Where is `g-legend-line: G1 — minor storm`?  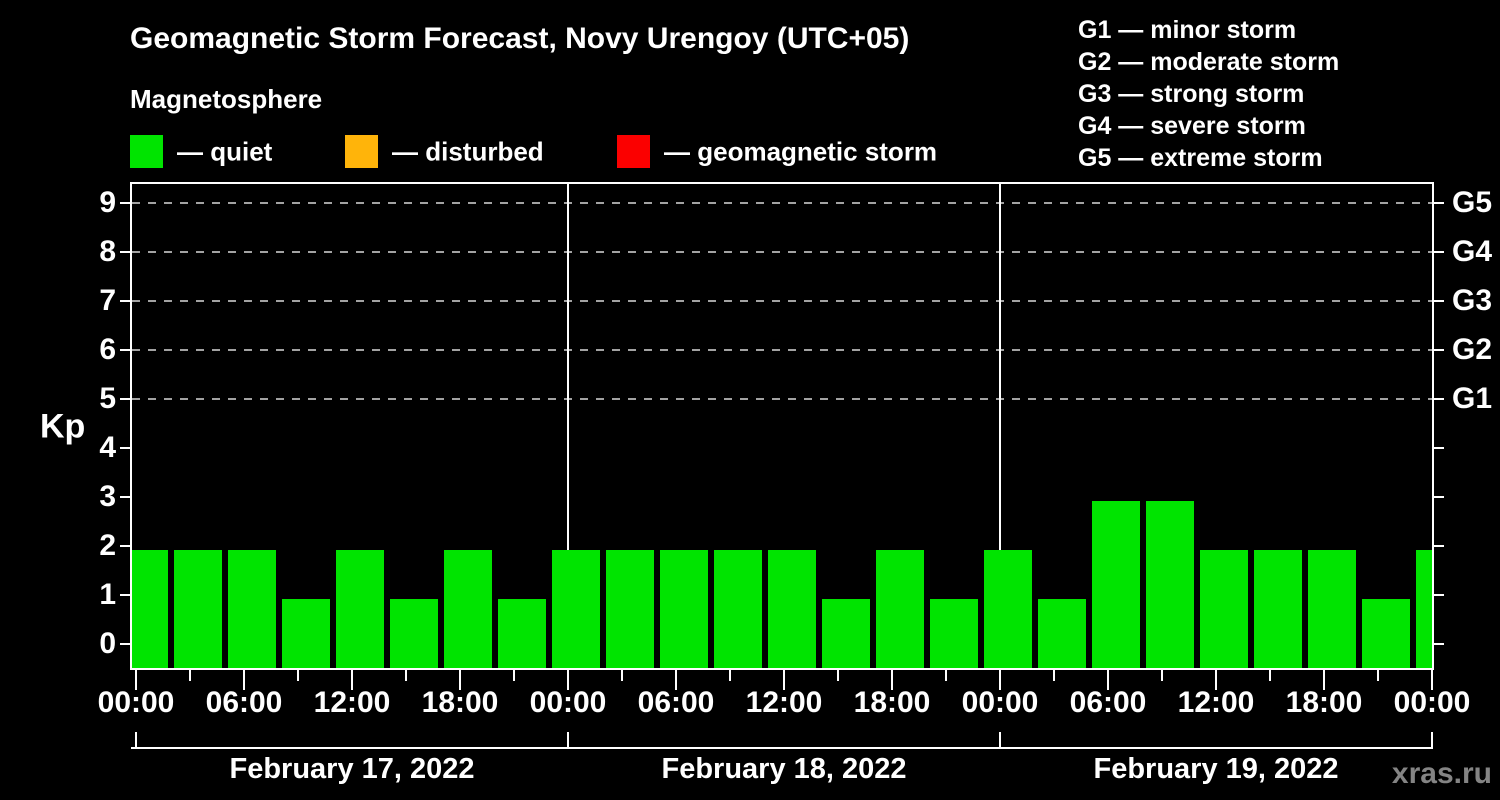
g-legend-line: G1 — minor storm is located at coordinates (1187, 30).